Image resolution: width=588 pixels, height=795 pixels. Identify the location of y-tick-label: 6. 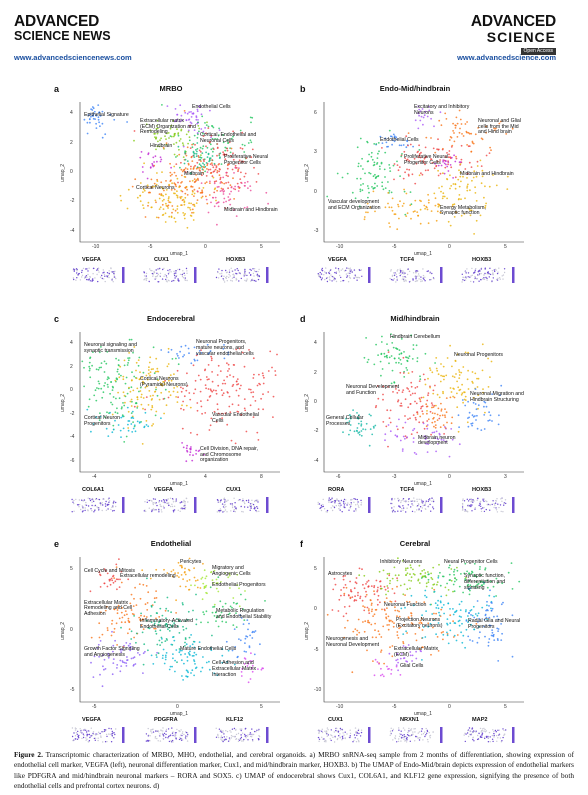
(315, 113).